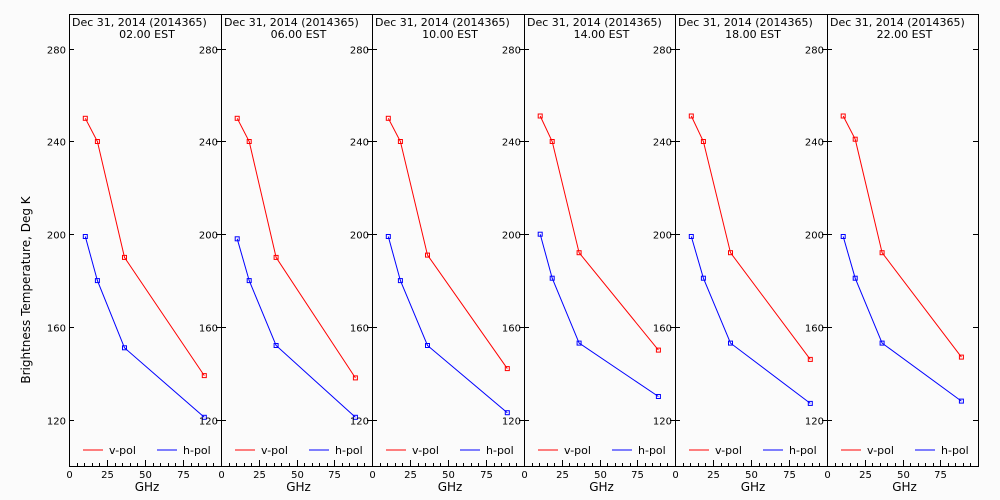 The height and width of the screenshot is (500, 1000). I want to click on panel-subtitle: 06.00 EST, so click(299, 34).